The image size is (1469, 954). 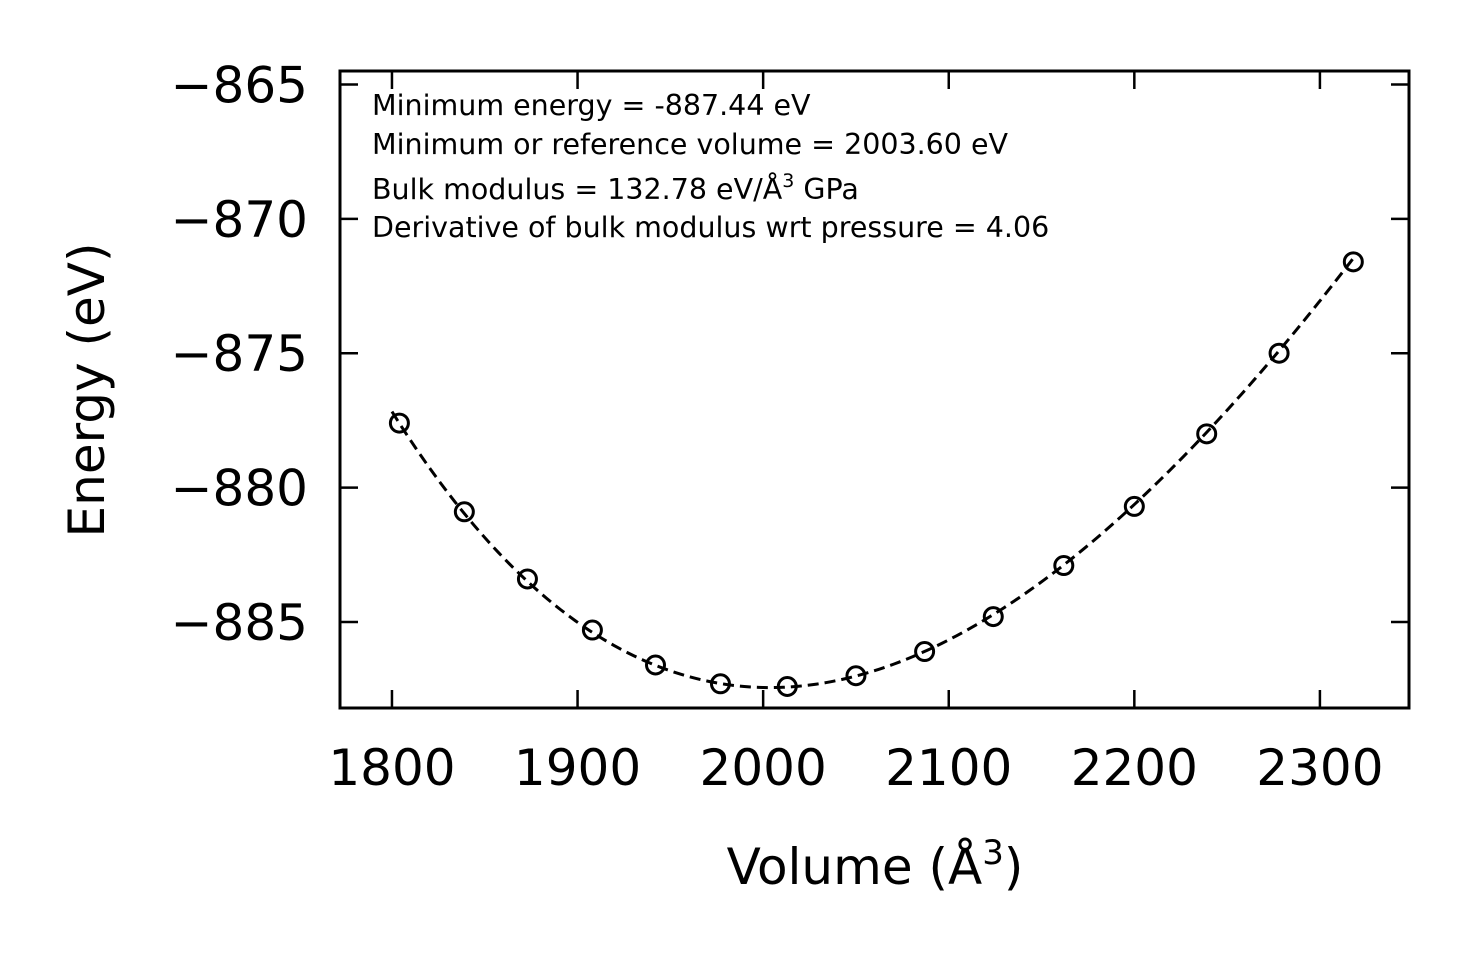 What do you see at coordinates (1014, 867) in the screenshot?
I see `x-axis-label-end: )` at bounding box center [1014, 867].